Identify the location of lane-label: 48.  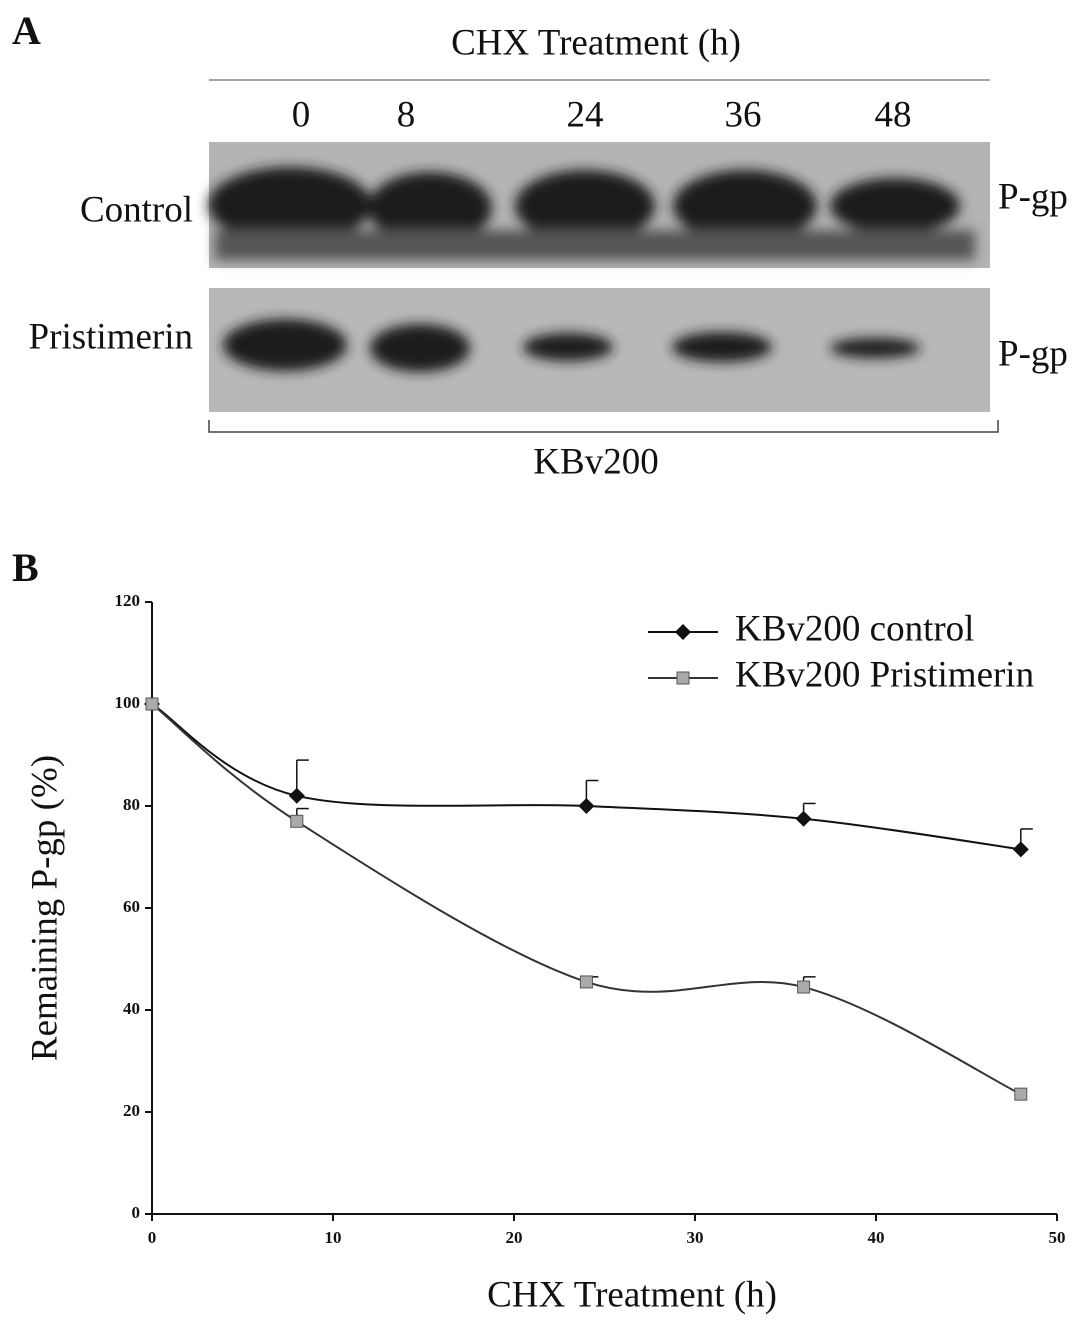
(893, 114).